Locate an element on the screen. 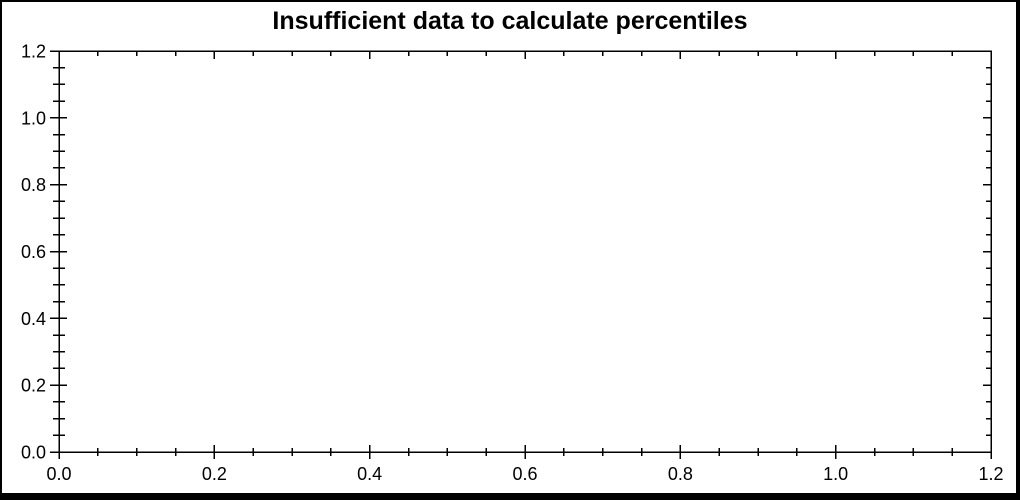  window-border-top is located at coordinates (510, 1).